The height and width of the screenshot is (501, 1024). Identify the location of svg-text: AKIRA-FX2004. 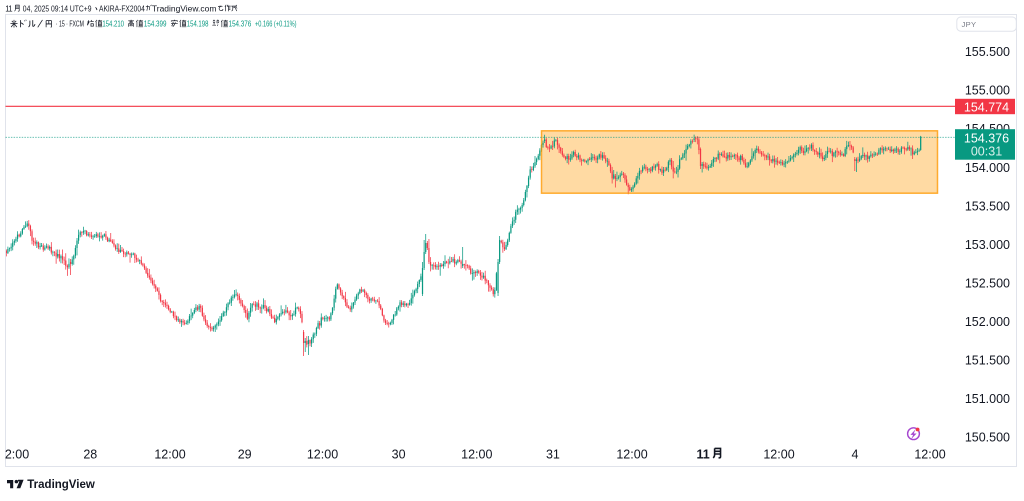
(122, 8).